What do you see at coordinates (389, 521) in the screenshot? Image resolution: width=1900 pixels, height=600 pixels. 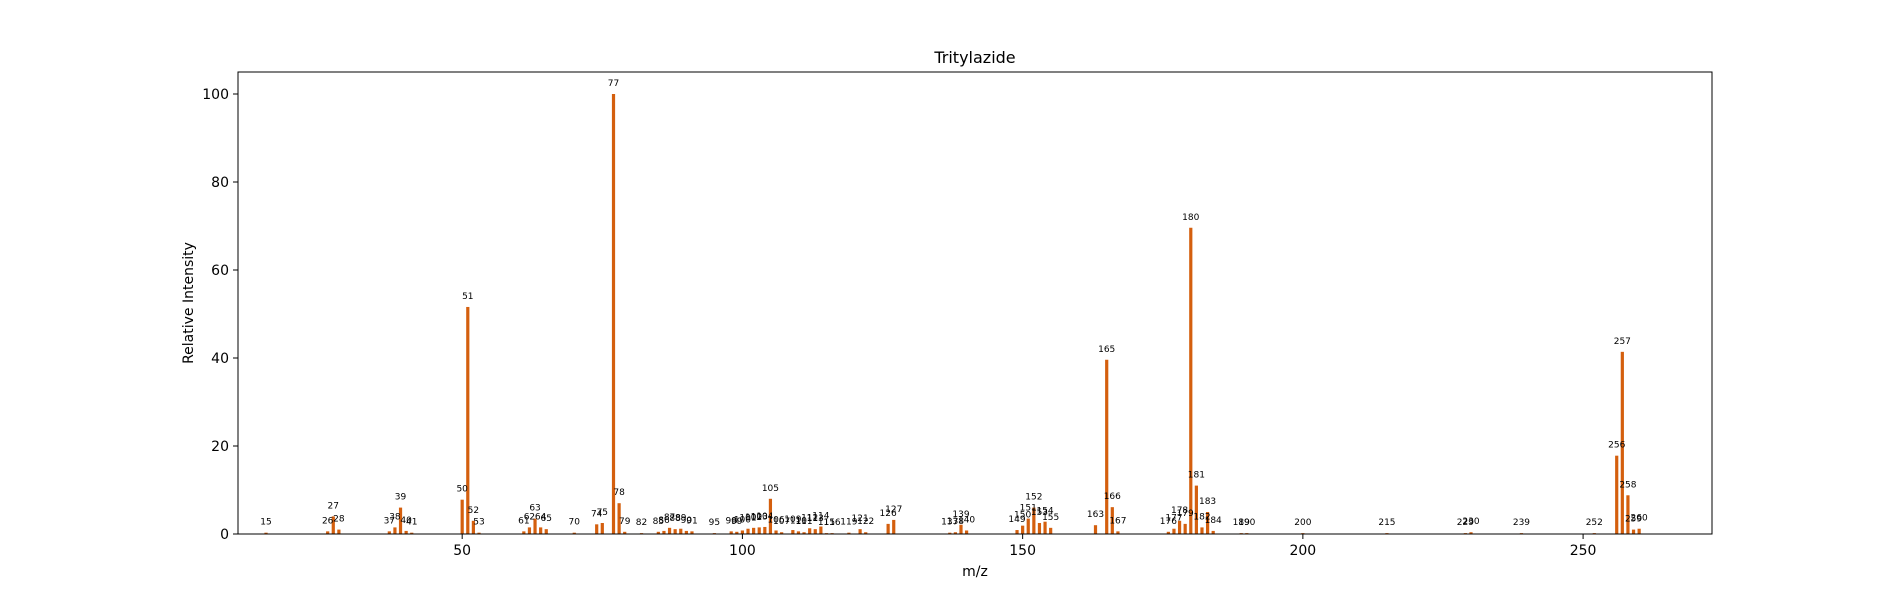 I see `bar-label-37: 37` at bounding box center [389, 521].